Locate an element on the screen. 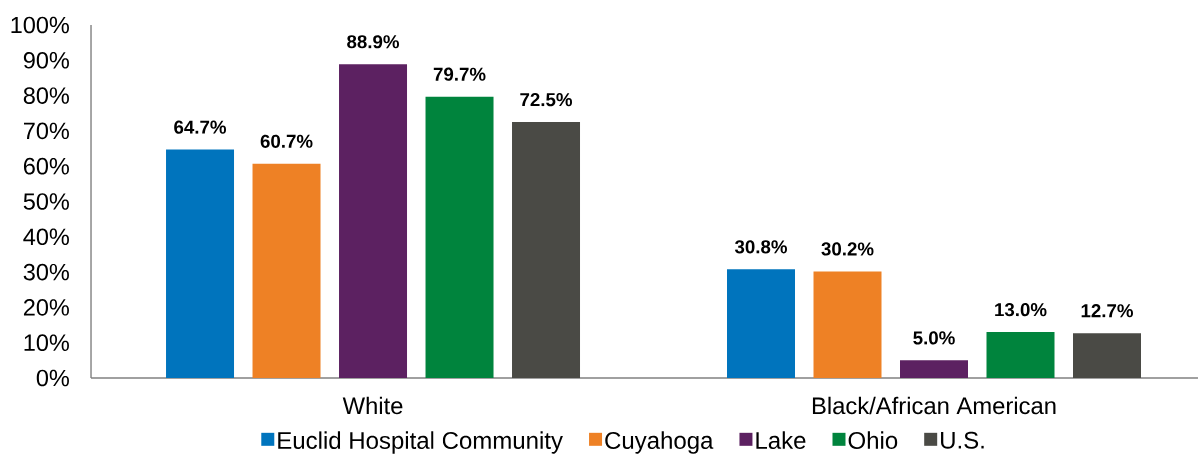  x-tick-label: Black/African American is located at coordinates (934, 405).